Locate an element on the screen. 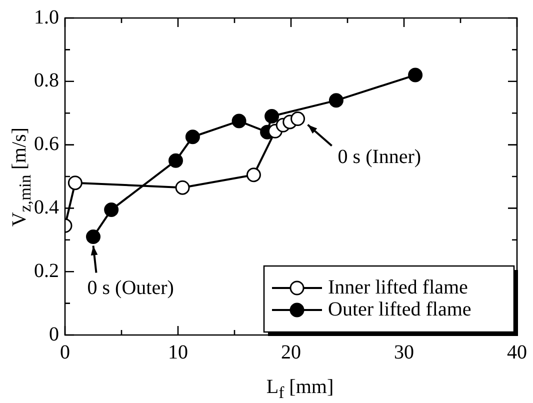  y-tick-label: 0.2 is located at coordinates (46, 271).